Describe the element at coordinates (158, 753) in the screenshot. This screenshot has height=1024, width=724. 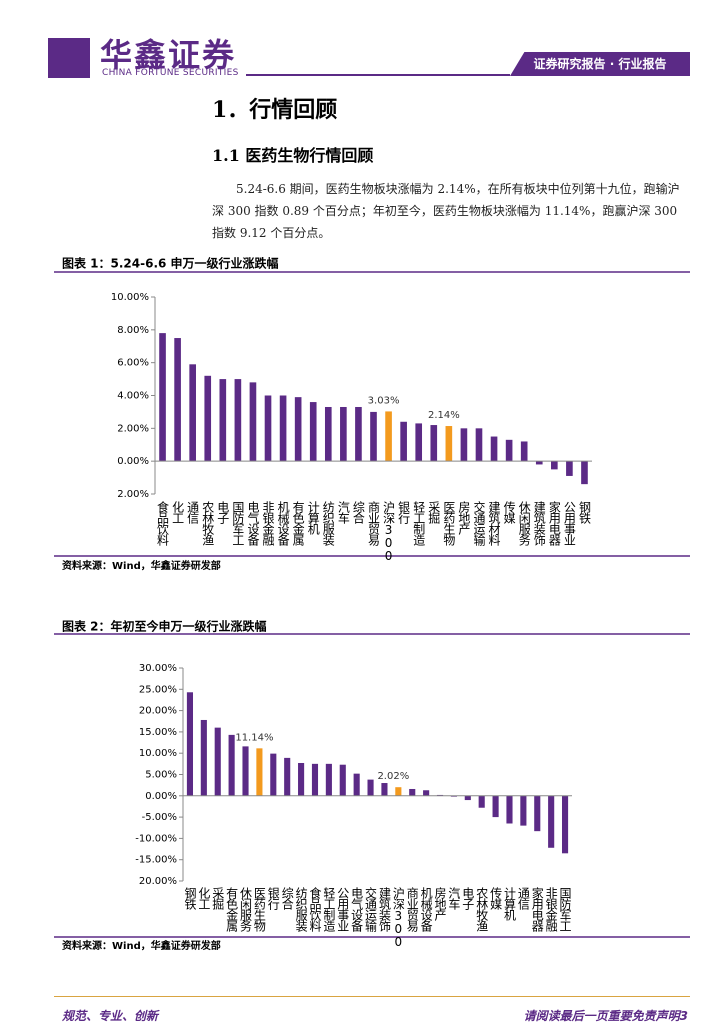
I see `y-tick-label: 10.00%` at that location.